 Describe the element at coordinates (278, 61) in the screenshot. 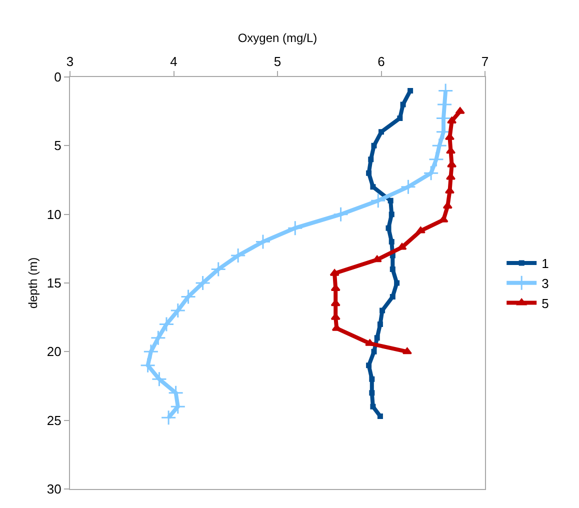

I see `x-tick-label: 5` at that location.